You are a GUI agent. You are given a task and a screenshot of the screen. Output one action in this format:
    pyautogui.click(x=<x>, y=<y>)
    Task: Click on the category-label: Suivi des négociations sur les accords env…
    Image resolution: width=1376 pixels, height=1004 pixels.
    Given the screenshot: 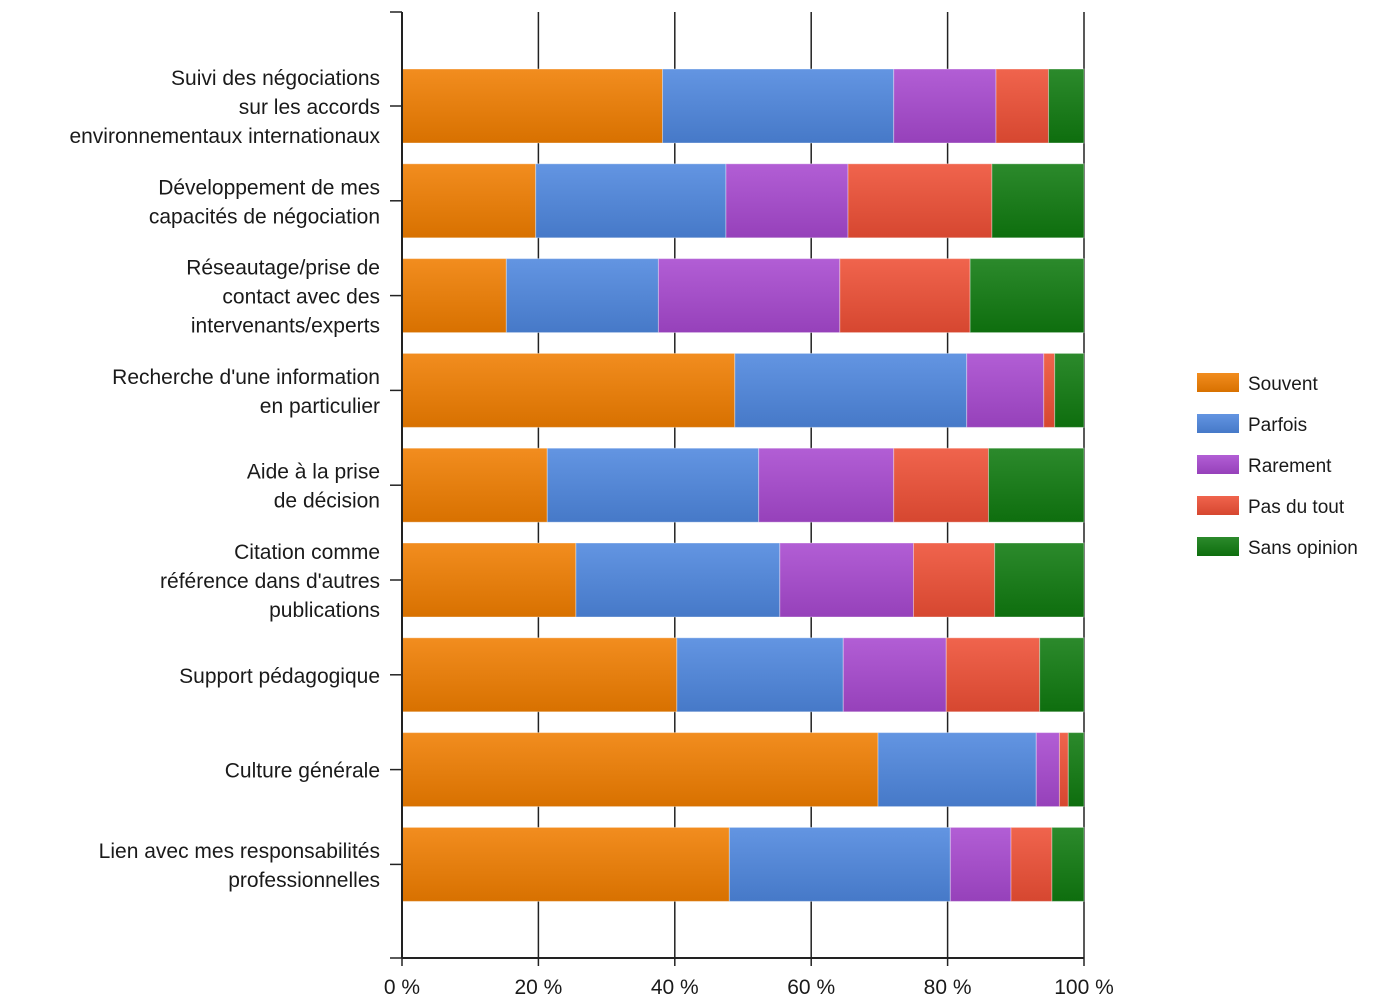 What is the action you would take?
    pyautogui.click(x=224, y=107)
    